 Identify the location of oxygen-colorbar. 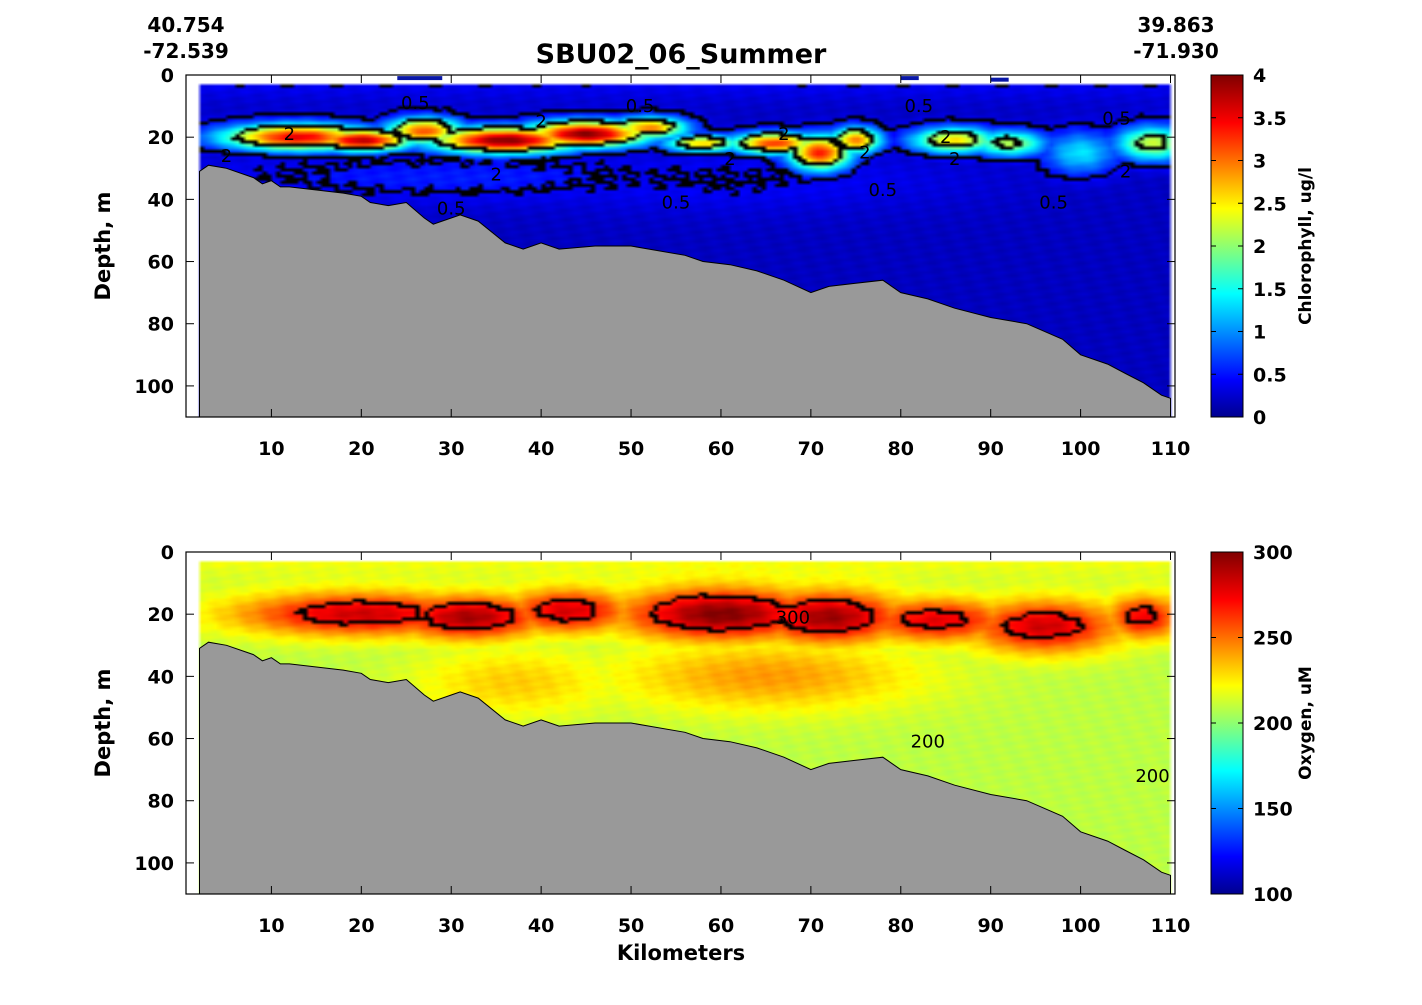
(1227, 723).